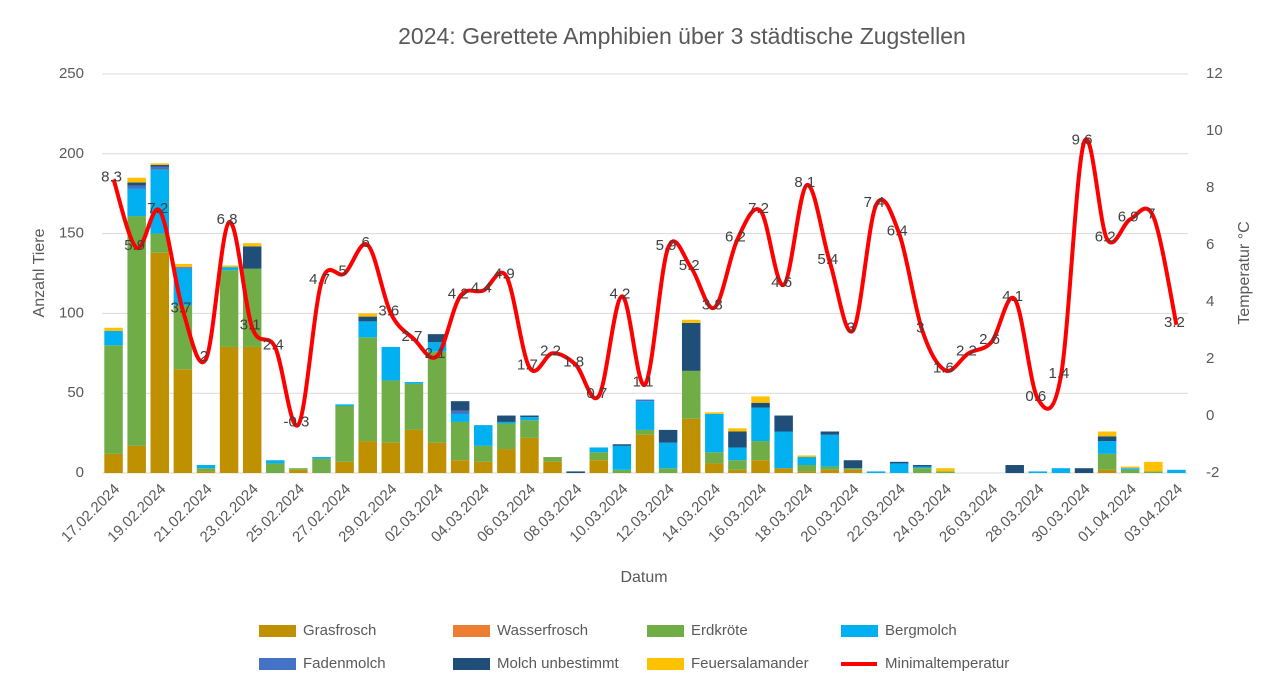  What do you see at coordinates (643, 382) in the screenshot?
I see `data-label: 1.1` at bounding box center [643, 382].